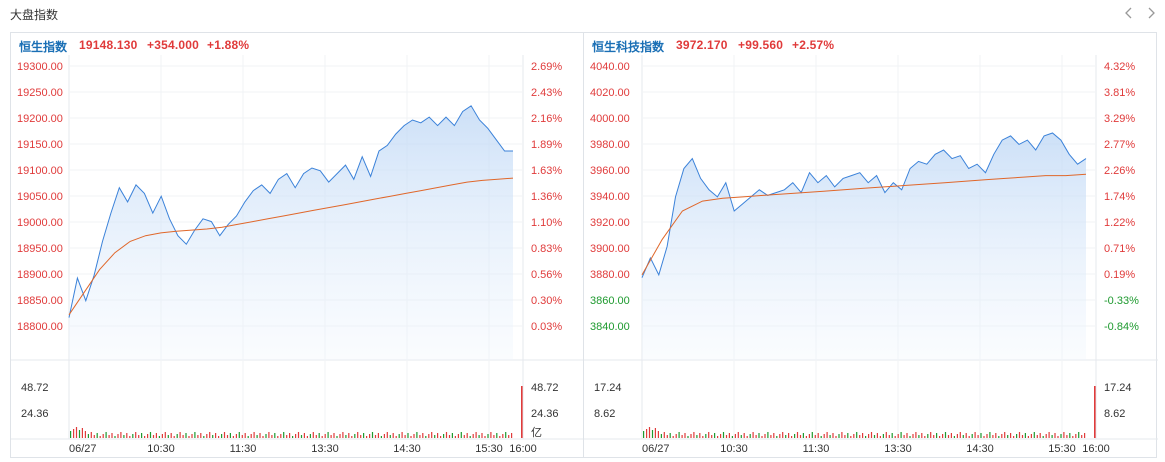 Image resolution: width=1165 pixels, height=462 pixels. Describe the element at coordinates (1129, 13) in the screenshot. I see `prev-button` at that location.